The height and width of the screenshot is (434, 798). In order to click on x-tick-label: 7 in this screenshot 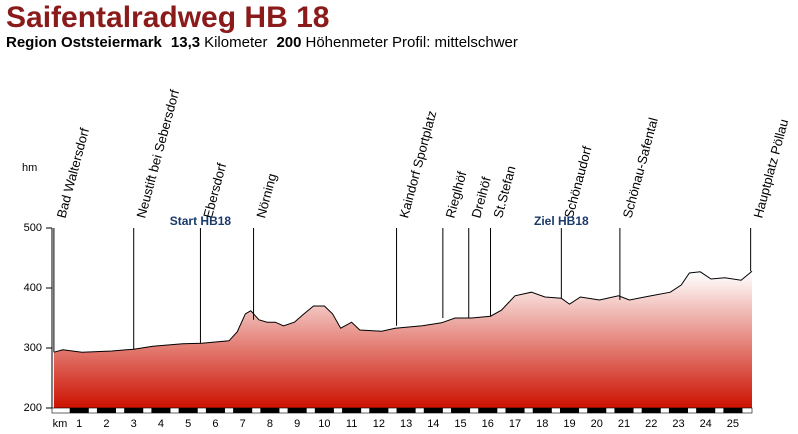, I will do `click(243, 424)`.